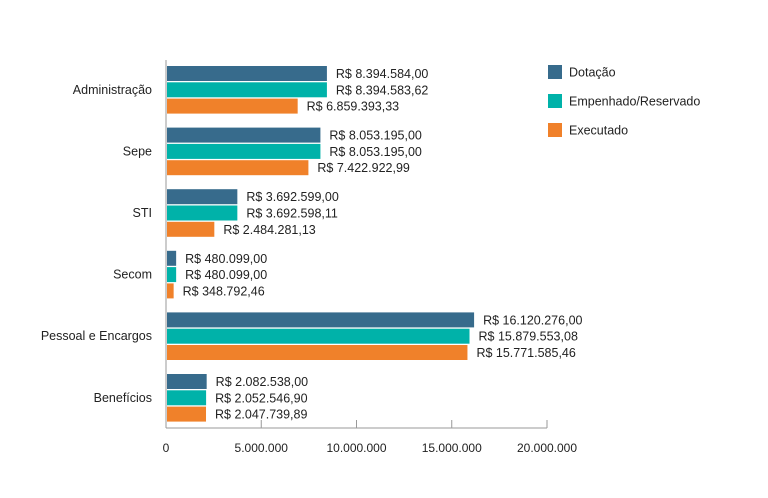 The height and width of the screenshot is (498, 768). What do you see at coordinates (261, 398) in the screenshot?
I see `data-label: R$ 2.052.546,90` at bounding box center [261, 398].